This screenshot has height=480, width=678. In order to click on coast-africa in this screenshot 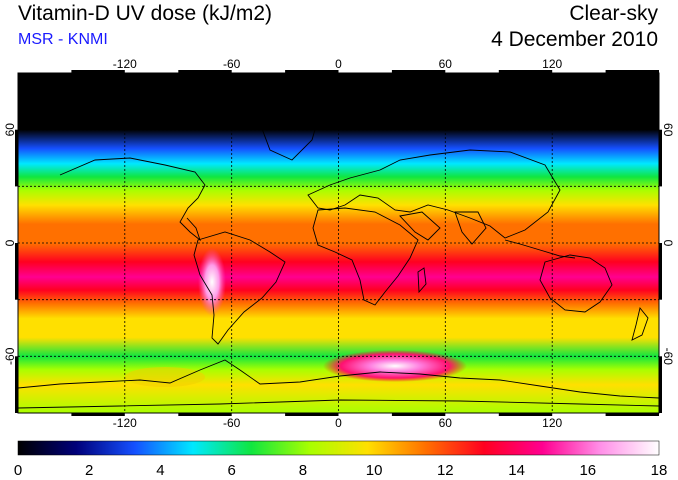, I will do `click(365, 256)`.